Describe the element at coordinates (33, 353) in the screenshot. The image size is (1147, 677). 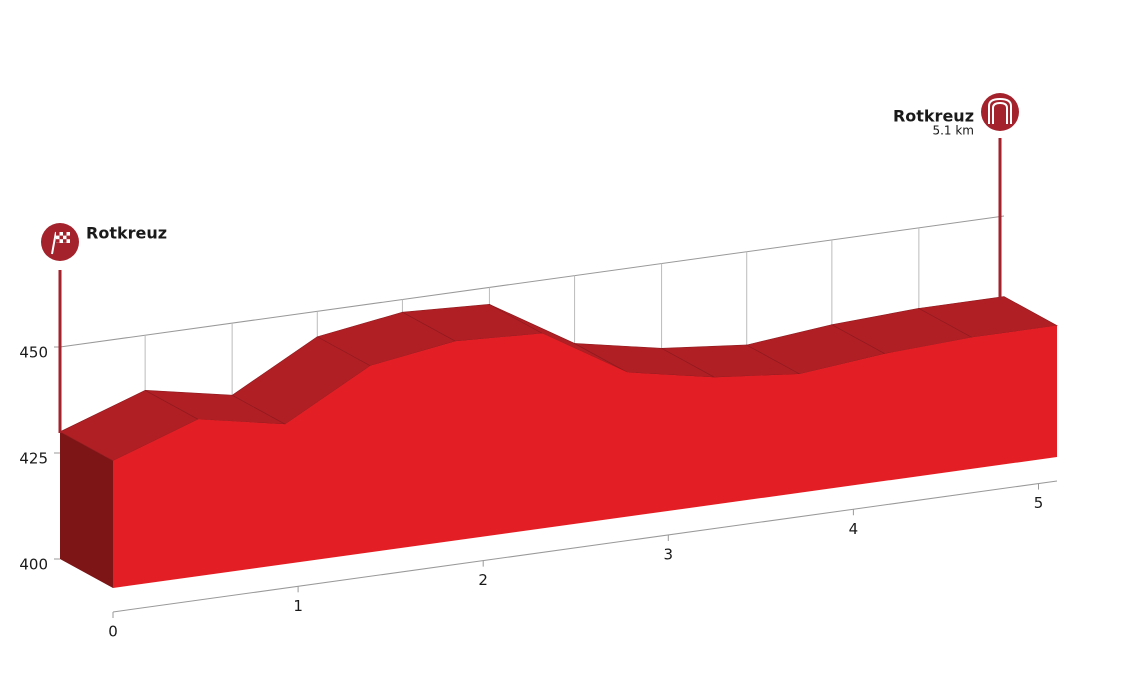
I see `y-tick-label: 450` at that location.